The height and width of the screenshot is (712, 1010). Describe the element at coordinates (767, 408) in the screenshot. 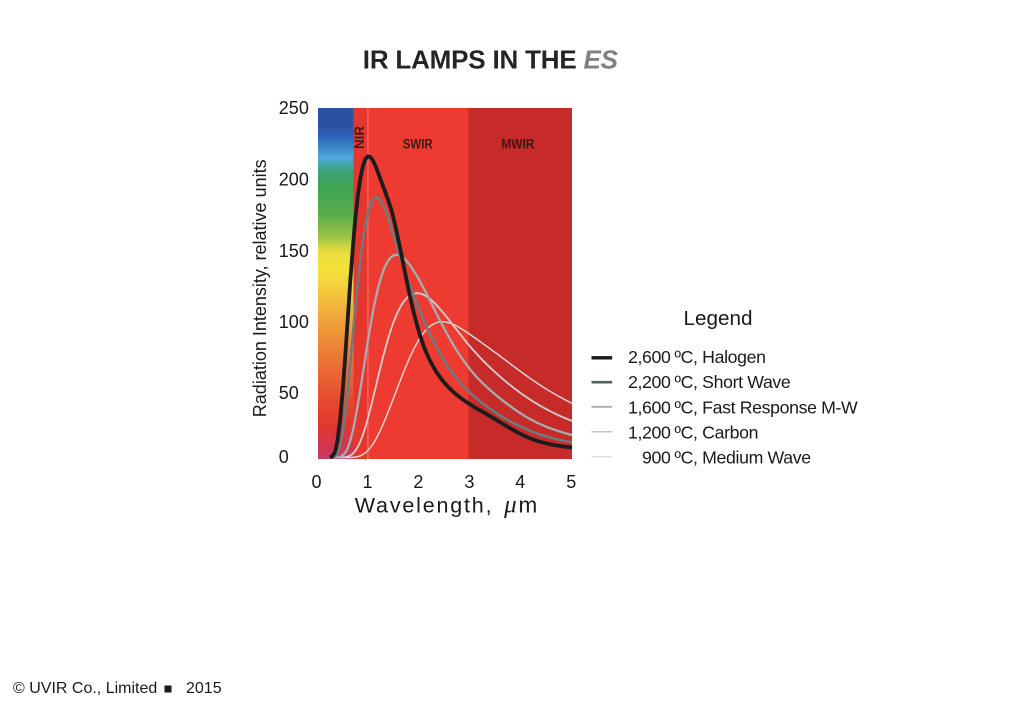

I see `svg-text: ºC, Fast Response M-W` at that location.